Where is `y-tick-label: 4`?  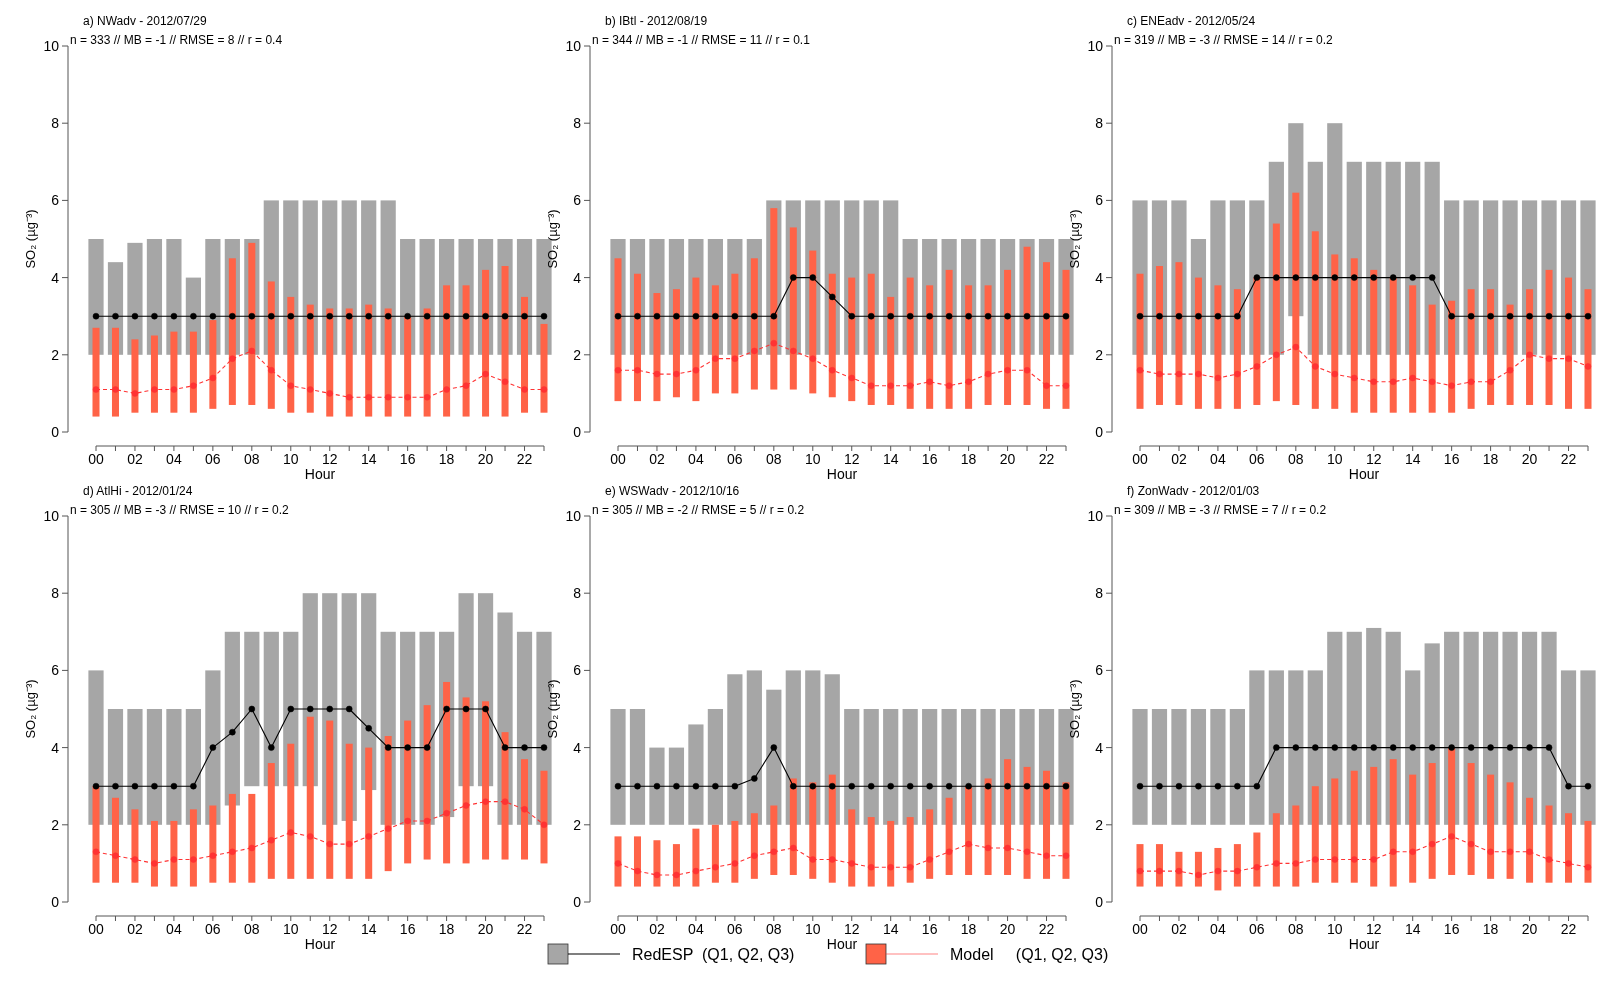
y-tick-label: 4 is located at coordinates (577, 747).